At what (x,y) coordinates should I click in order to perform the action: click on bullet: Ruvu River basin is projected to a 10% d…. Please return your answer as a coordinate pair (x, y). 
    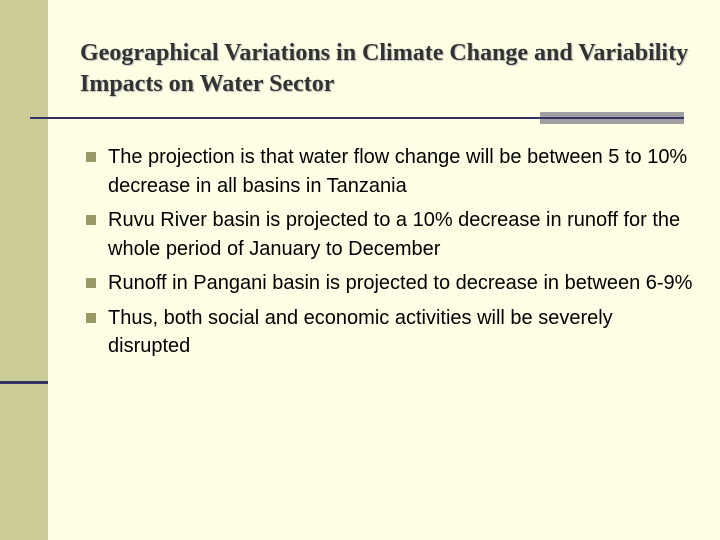
    Looking at the image, I should click on (391, 234).